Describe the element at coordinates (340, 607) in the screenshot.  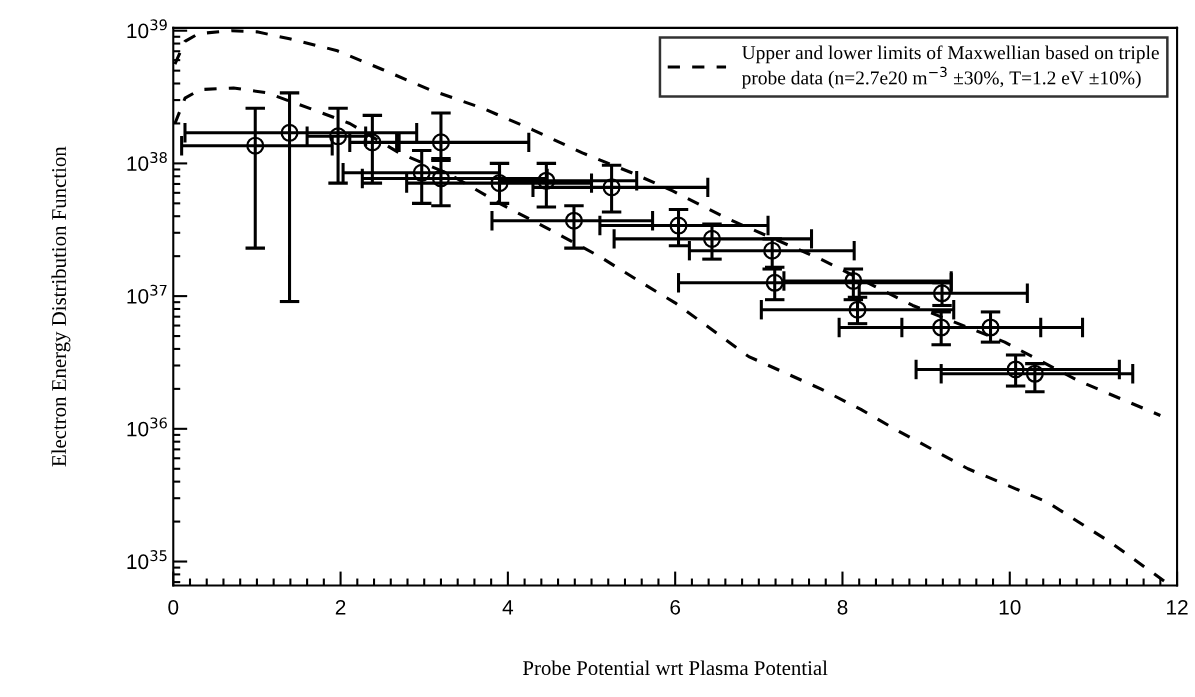
I see `x-tick-label: 2` at that location.